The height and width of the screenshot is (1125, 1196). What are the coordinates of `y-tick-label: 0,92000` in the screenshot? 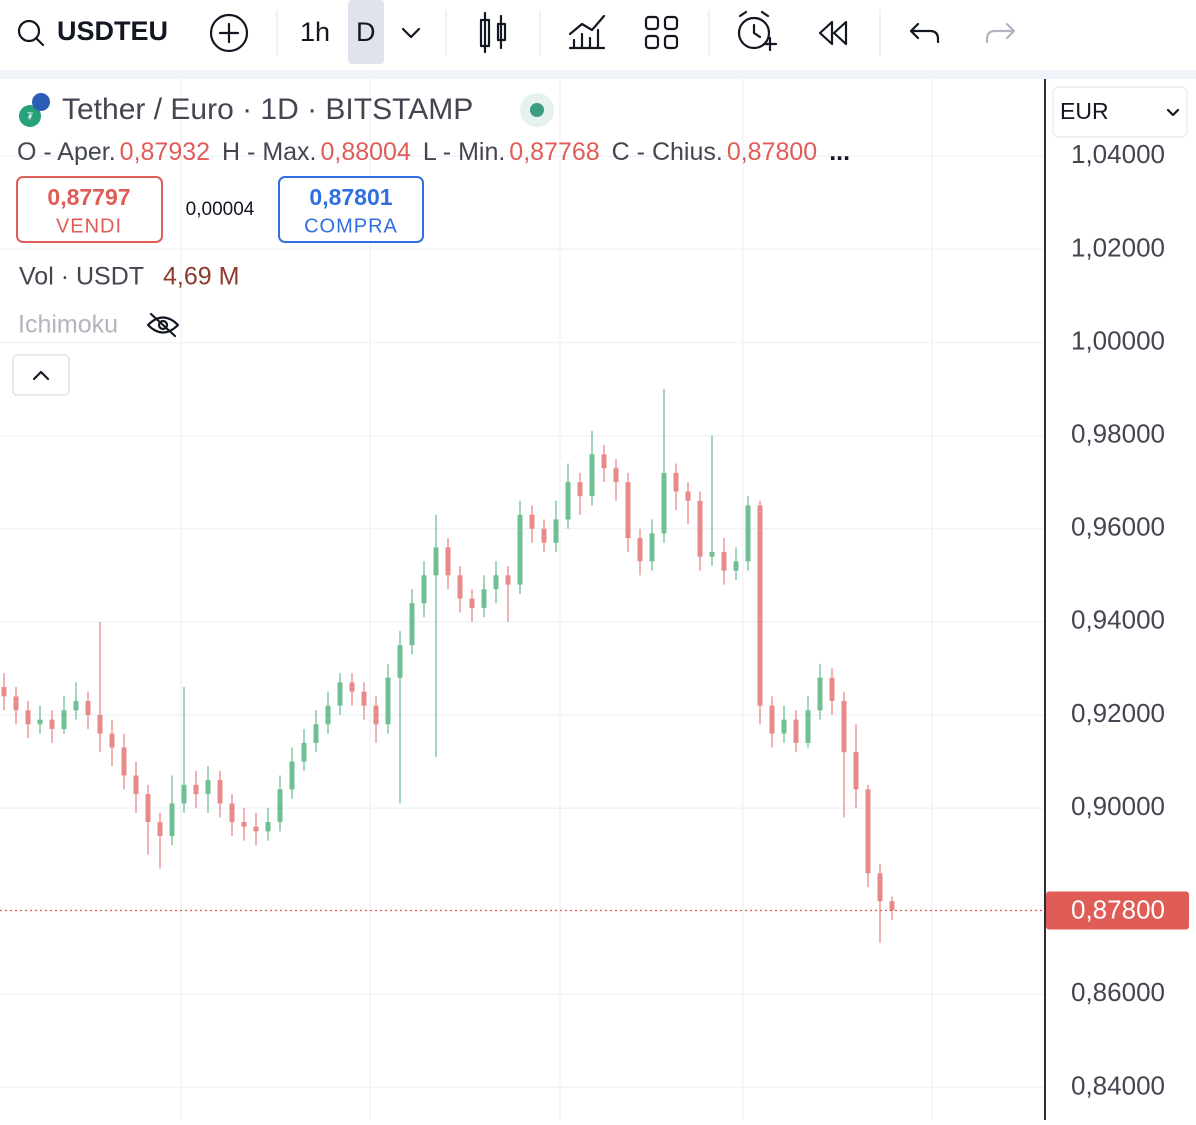 It's located at (1118, 713).